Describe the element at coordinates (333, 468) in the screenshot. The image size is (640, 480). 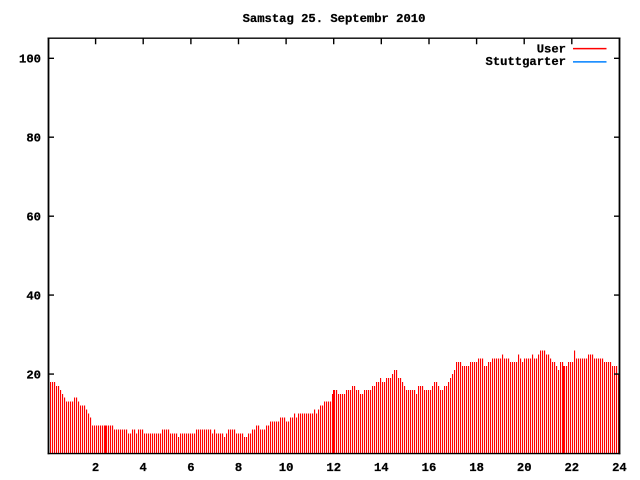
I see `svg-text: 12` at that location.